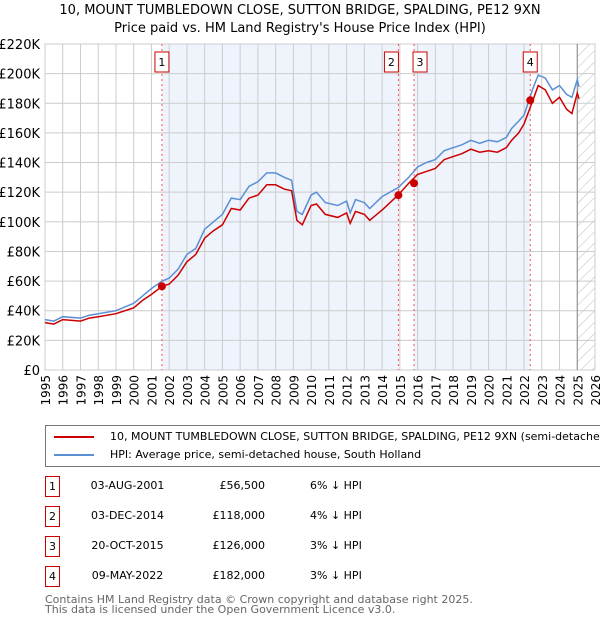 Image resolution: width=600 pixels, height=620 pixels. Describe the element at coordinates (454, 390) in the screenshot. I see `x-tick-label: 2018` at that location.